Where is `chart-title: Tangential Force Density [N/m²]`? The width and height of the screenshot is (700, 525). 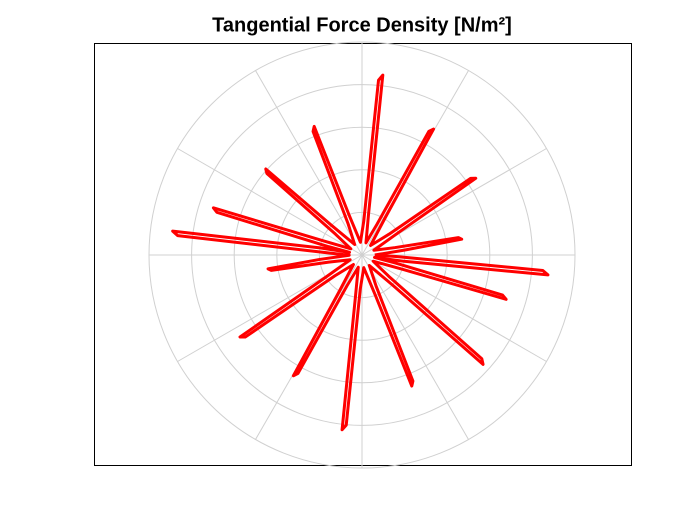 chart-title: Tangential Force Density [N/m²] is located at coordinates (362, 25).